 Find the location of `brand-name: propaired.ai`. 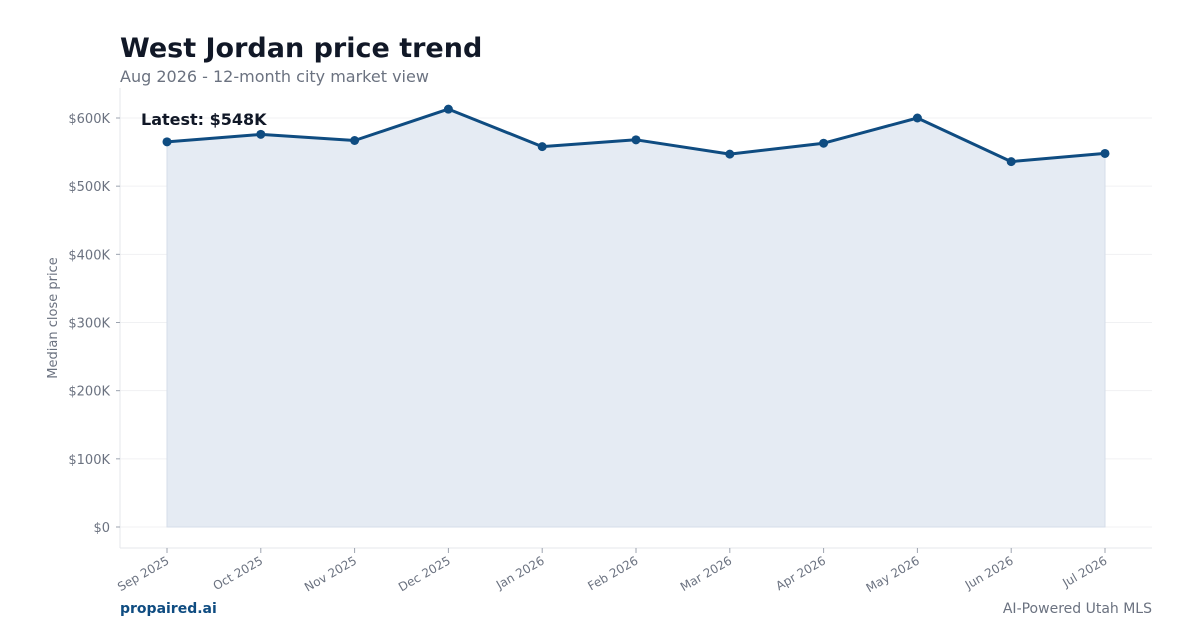

brand-name: propaired.ai is located at coordinates (168, 609).